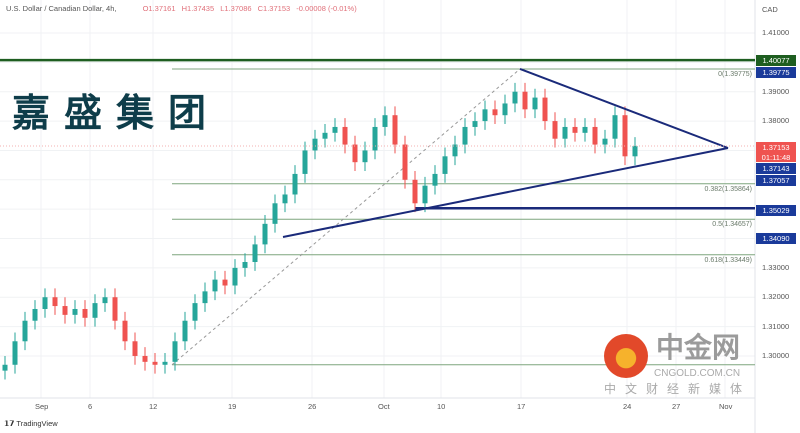 The height and width of the screenshot is (433, 800). I want to click on triangle-lower-trendline, so click(505, 192).